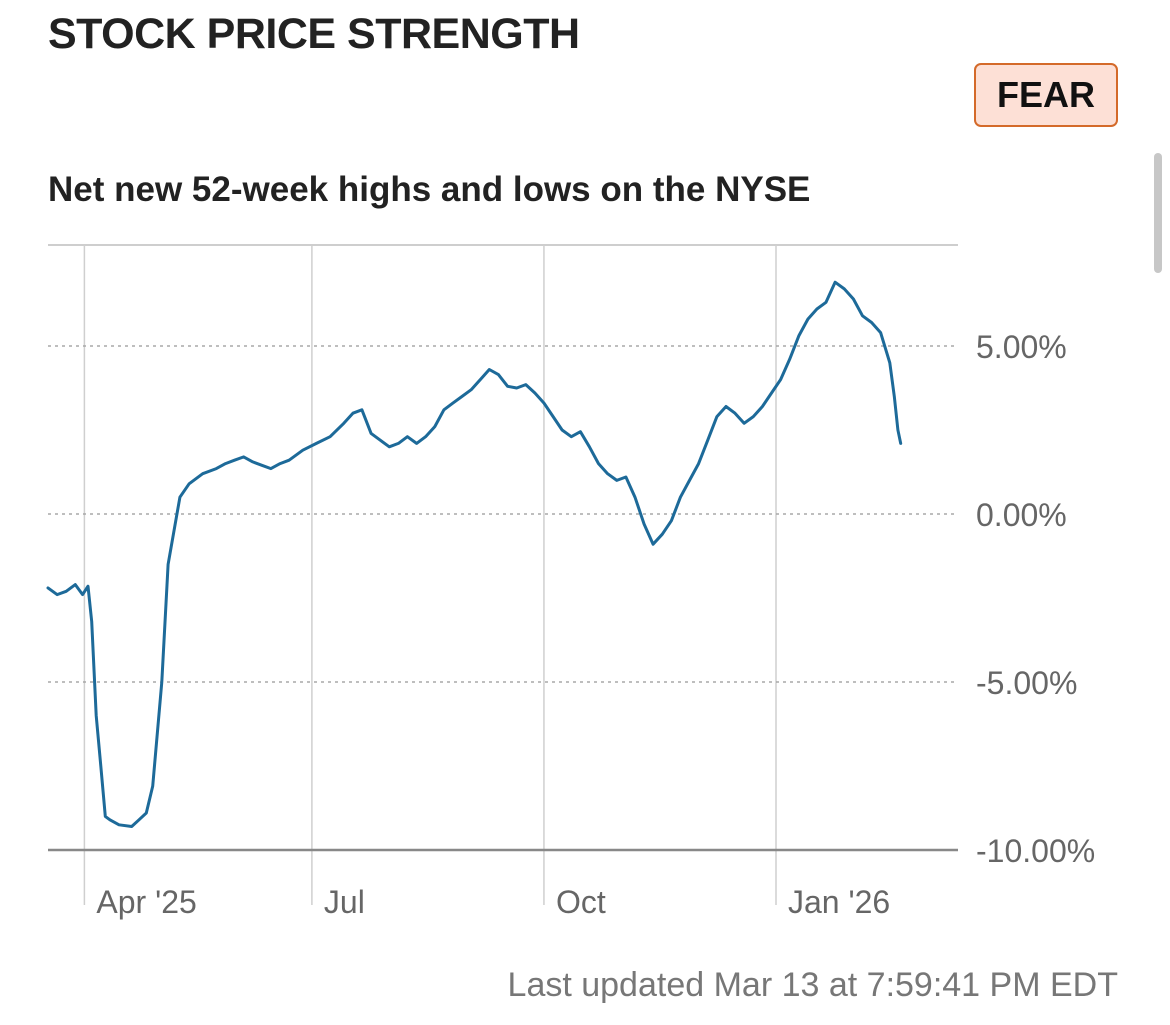 This screenshot has height=1025, width=1170. Describe the element at coordinates (314, 34) in the screenshot. I see `chart-title: STOCK PRICE STRENGTH` at that location.